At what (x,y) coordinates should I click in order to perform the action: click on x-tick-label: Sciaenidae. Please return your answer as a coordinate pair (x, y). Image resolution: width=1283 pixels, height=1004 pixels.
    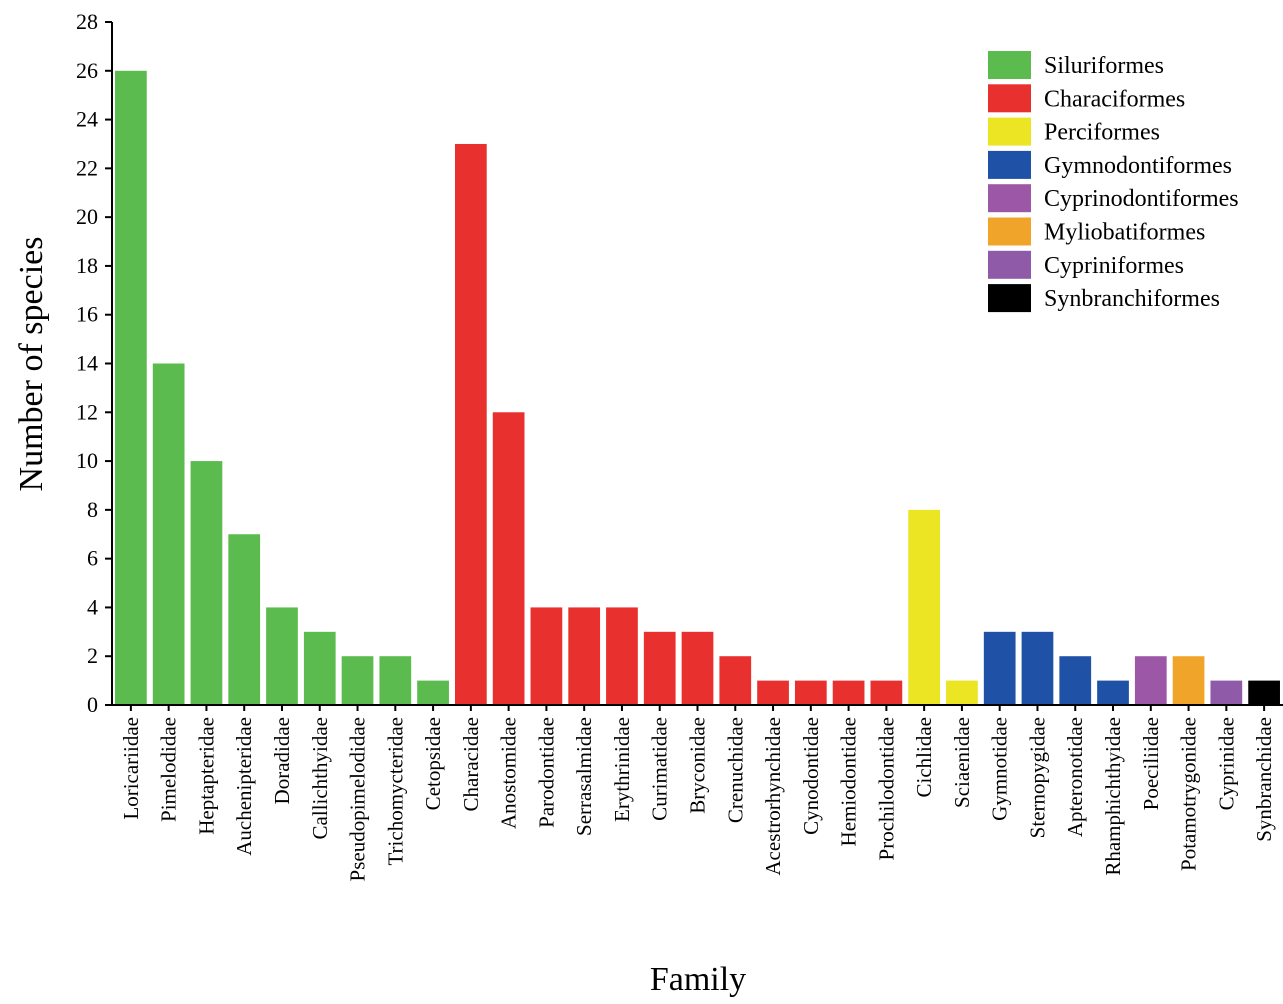
    Looking at the image, I should click on (962, 762).